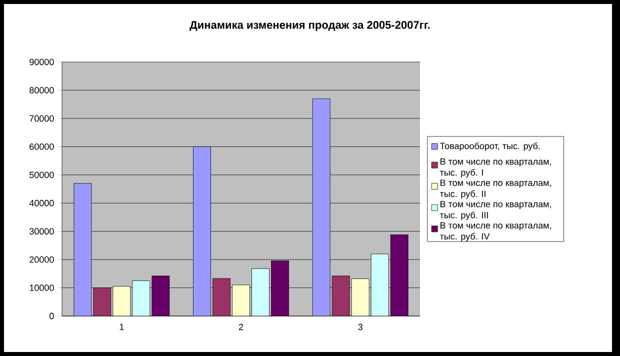 Image resolution: width=620 pixels, height=356 pixels. What do you see at coordinates (495, 232) in the screenshot?
I see `legend-label: В том числе по кварталам, тыс. руб. IV` at bounding box center [495, 232].